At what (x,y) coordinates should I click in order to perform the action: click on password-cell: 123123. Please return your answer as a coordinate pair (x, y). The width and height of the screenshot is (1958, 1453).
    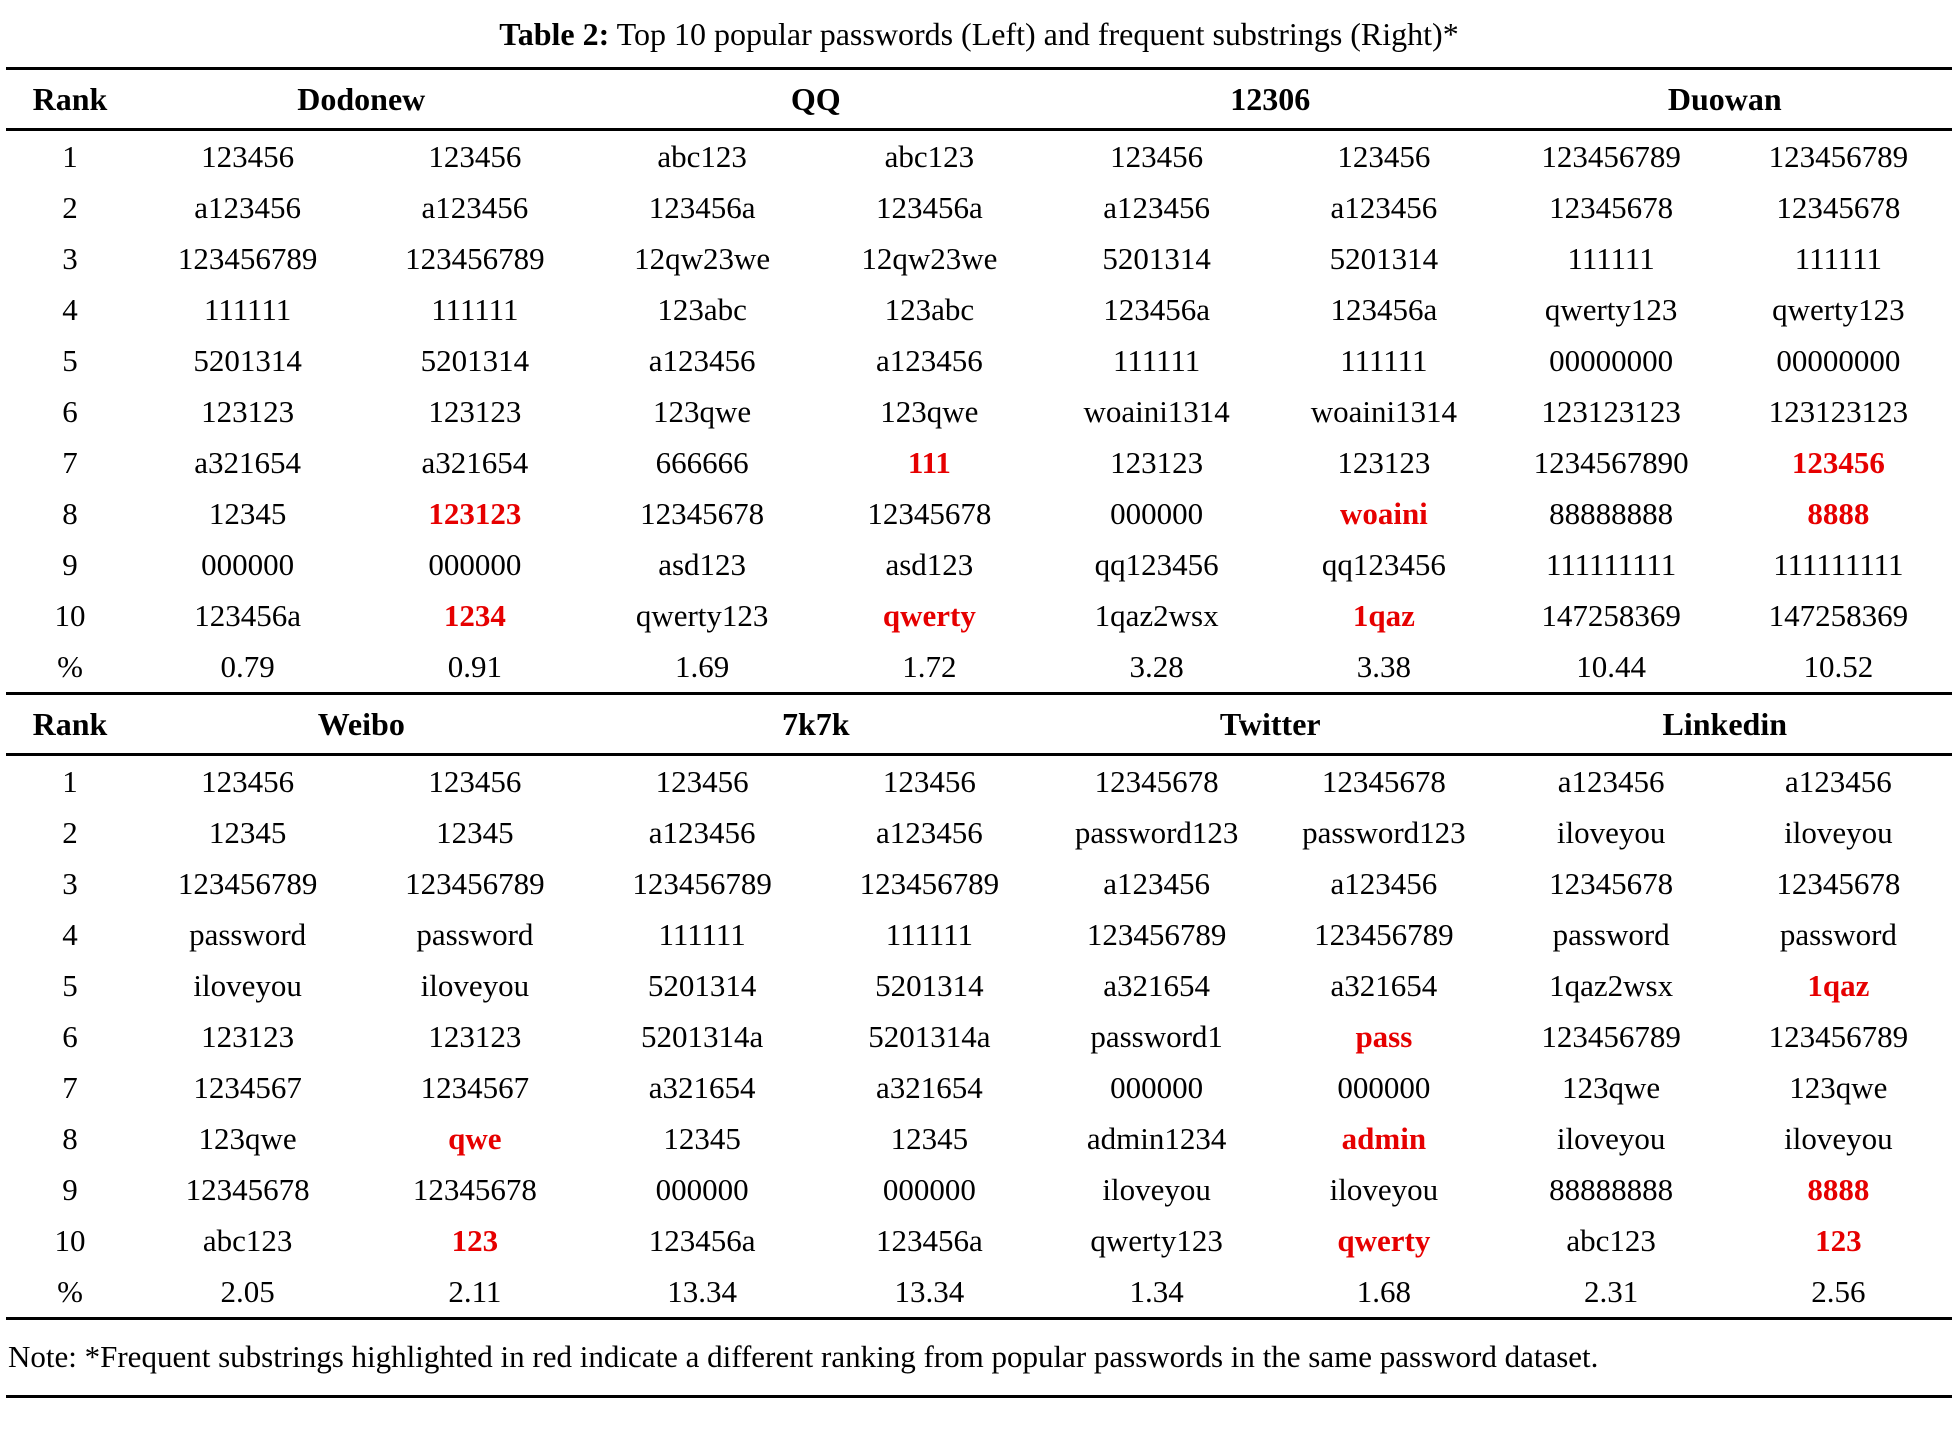
    Looking at the image, I should click on (1157, 462).